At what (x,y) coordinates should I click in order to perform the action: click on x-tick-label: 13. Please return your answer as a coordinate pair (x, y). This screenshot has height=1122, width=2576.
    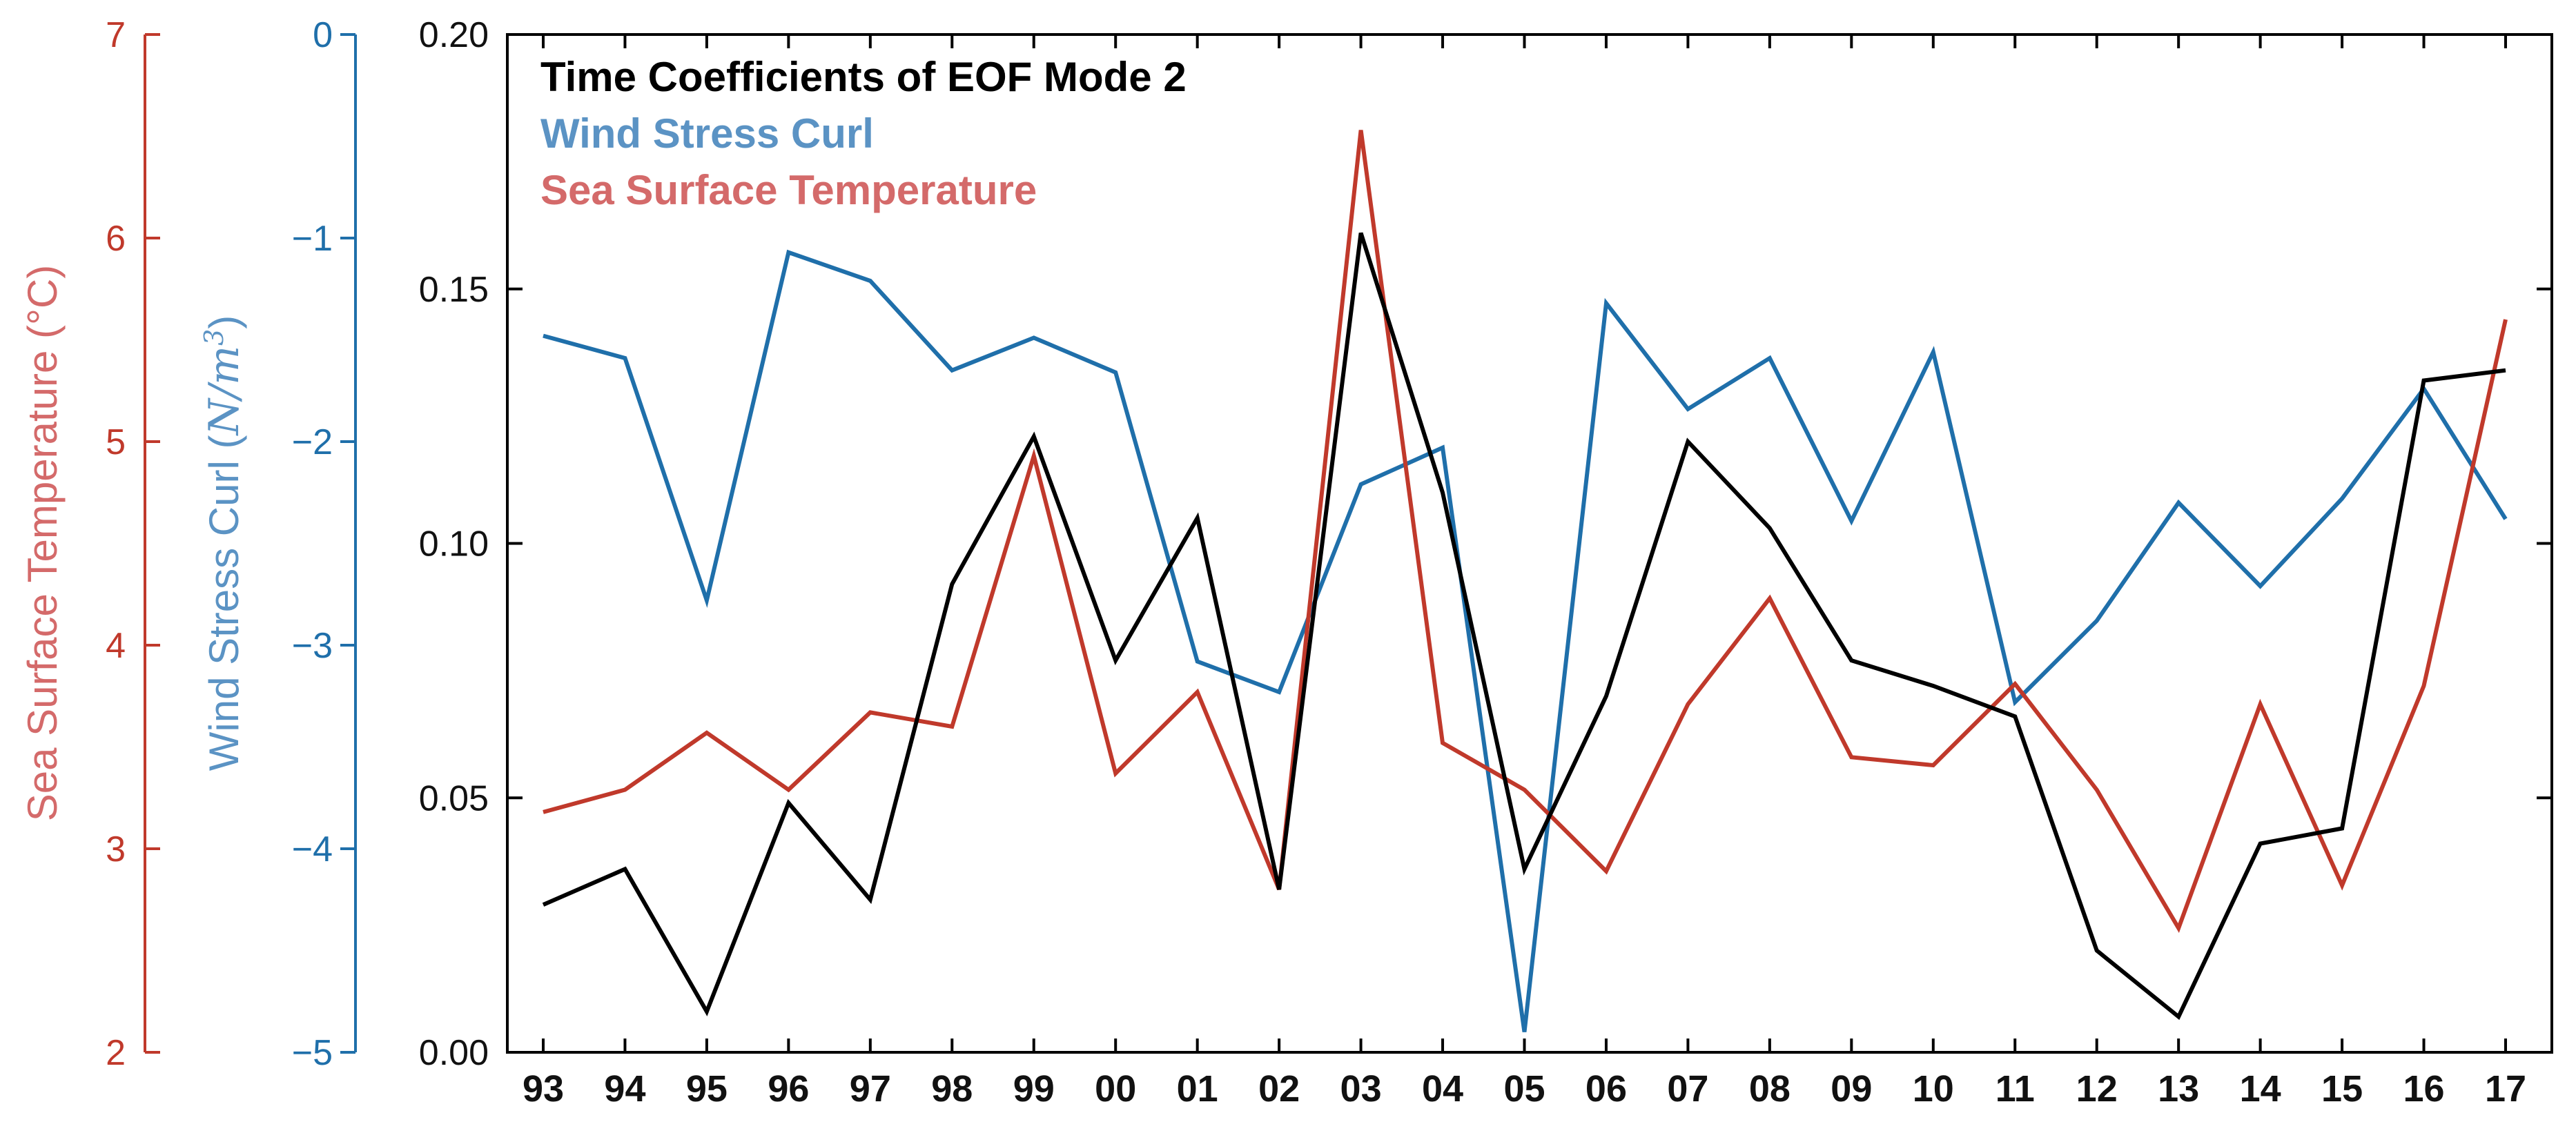
    Looking at the image, I should click on (2178, 1089).